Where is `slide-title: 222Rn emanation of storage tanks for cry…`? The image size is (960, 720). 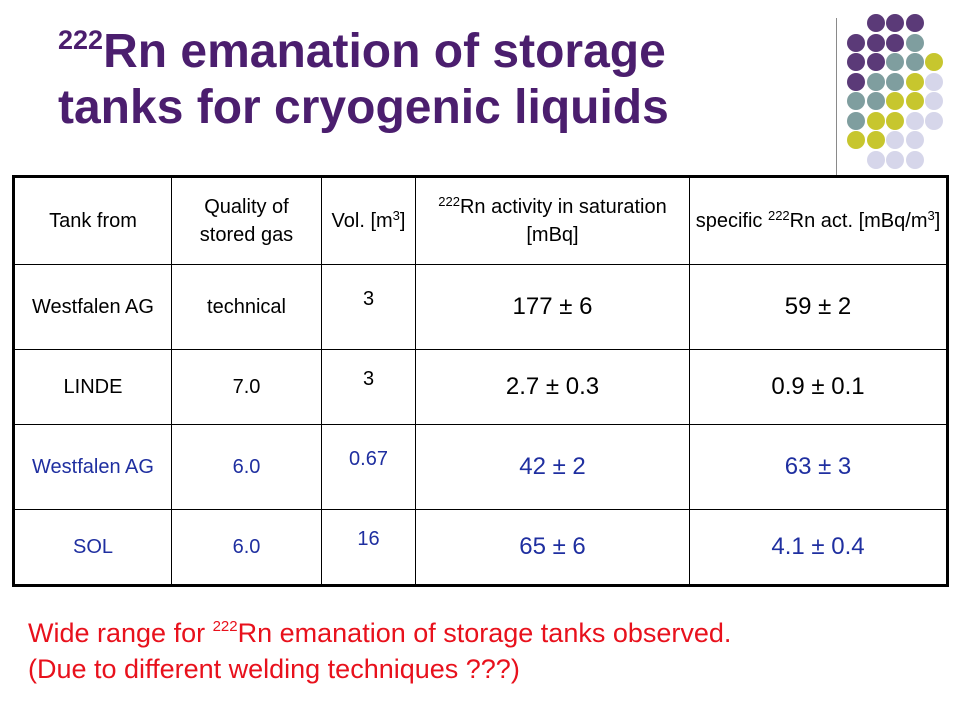 slide-title: 222Rn emanation of storage tanks for cry… is located at coordinates (418, 80).